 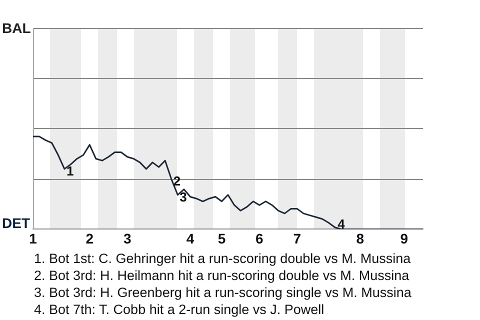 I want to click on text: DET, so click(x=16, y=223).